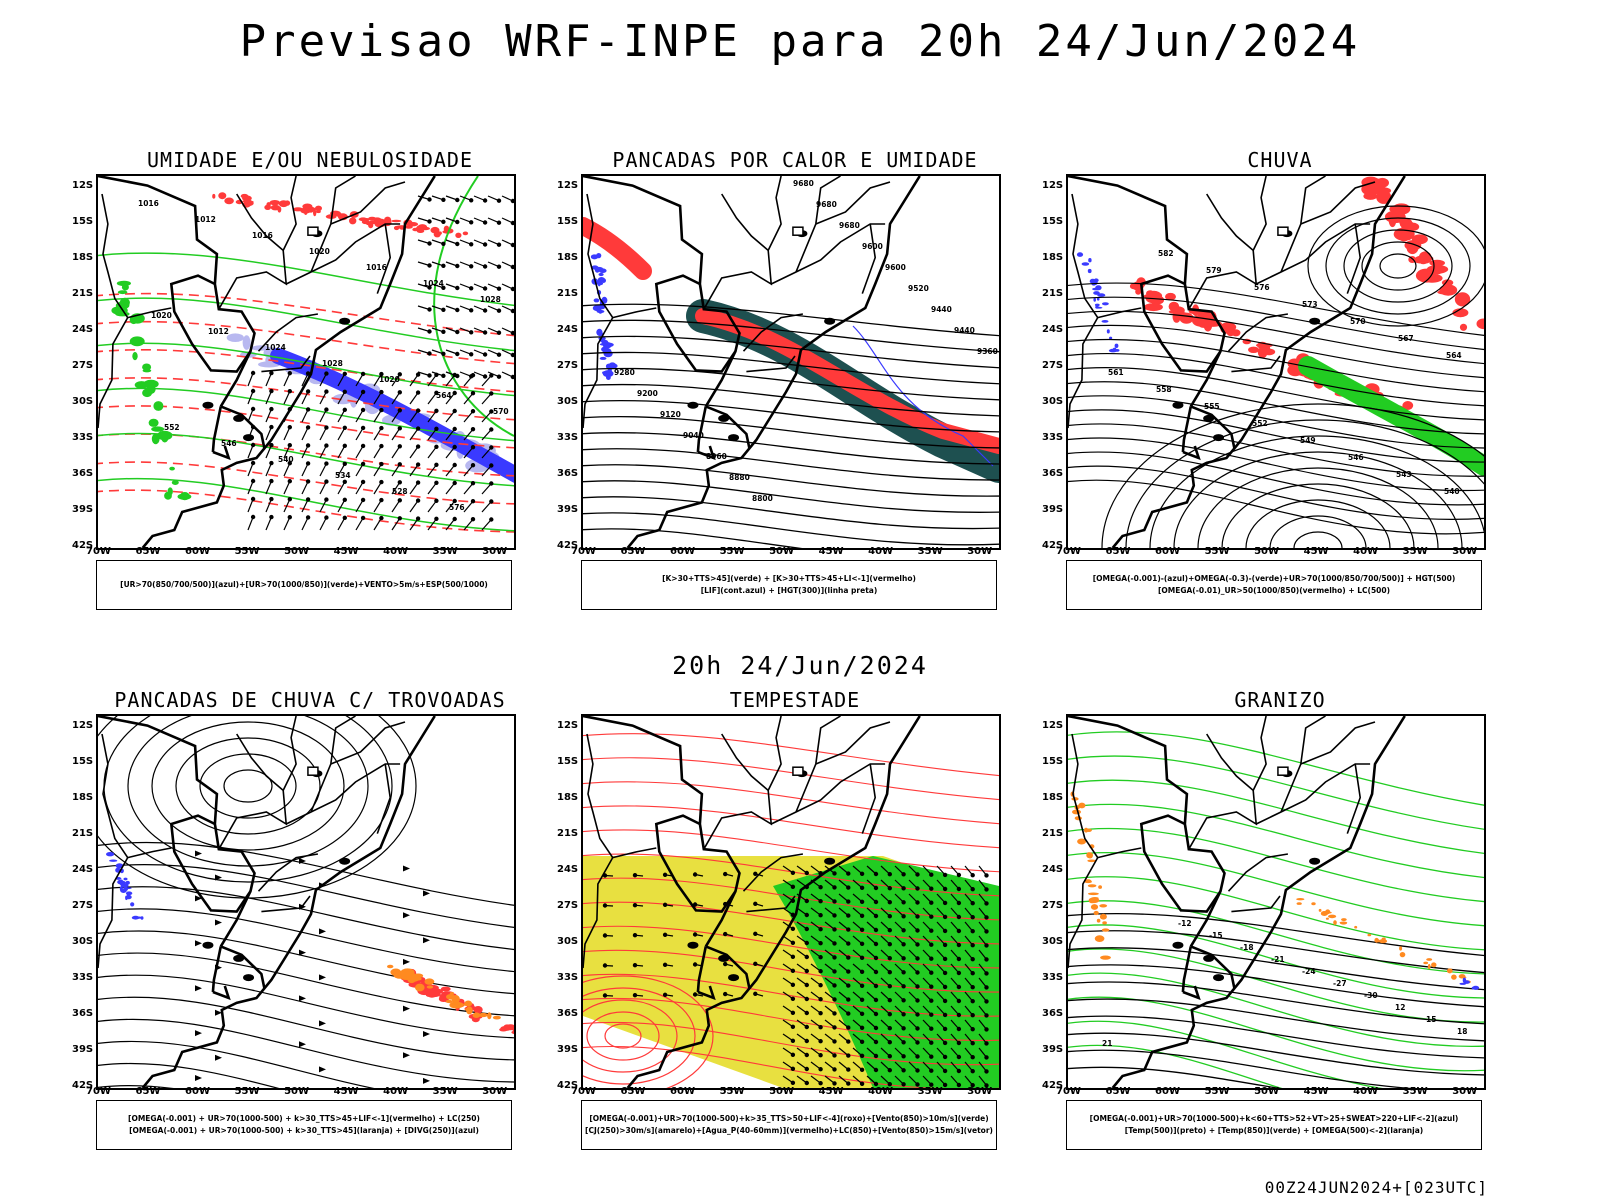 The image size is (1600, 1200). I want to click on lon-tick-label: 55W, so click(247, 551).